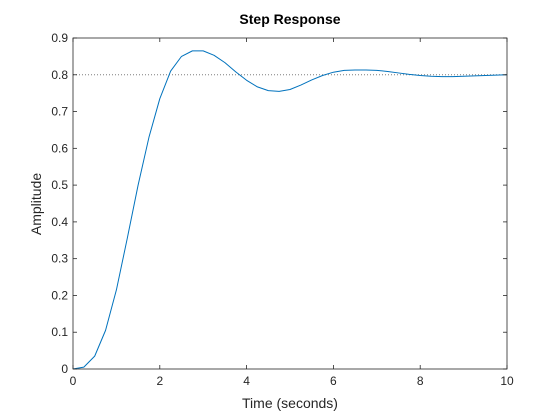  What do you see at coordinates (507, 381) in the screenshot?
I see `x-tick-label: 10` at bounding box center [507, 381].